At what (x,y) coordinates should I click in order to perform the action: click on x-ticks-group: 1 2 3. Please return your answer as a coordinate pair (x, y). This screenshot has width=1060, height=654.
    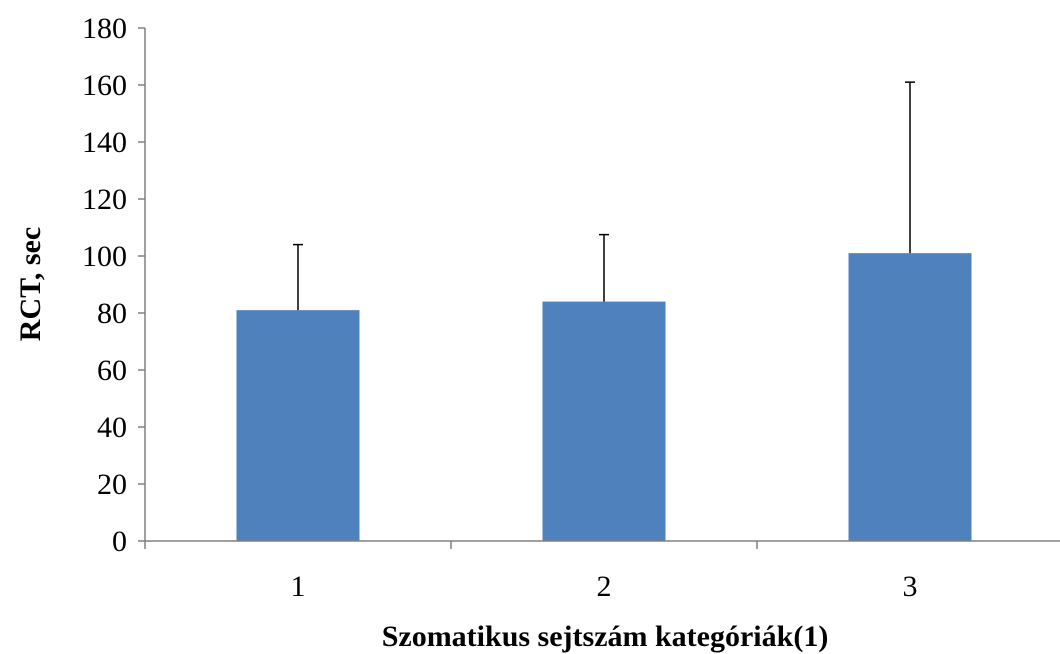
    Looking at the image, I should click on (531, 572).